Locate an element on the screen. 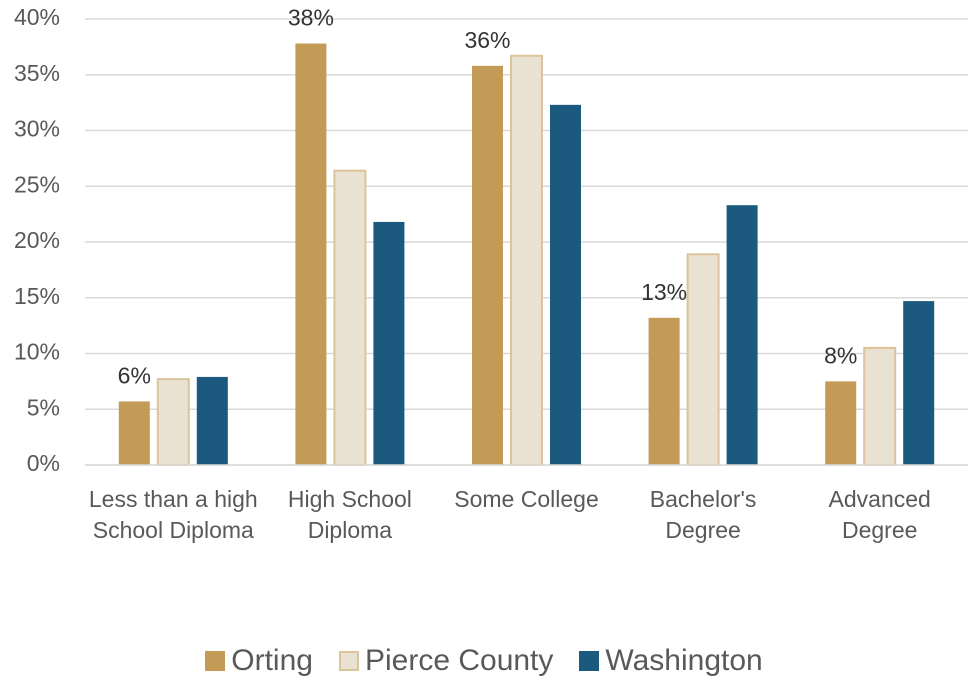 Image resolution: width=968 pixels, height=682 pixels. y-tick-label: 10% is located at coordinates (37, 352).